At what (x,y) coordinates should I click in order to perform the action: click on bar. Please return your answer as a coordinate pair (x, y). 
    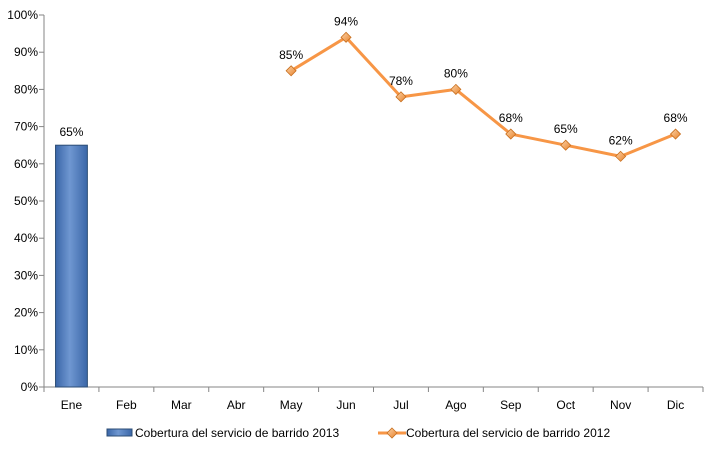
    Looking at the image, I should click on (71, 266).